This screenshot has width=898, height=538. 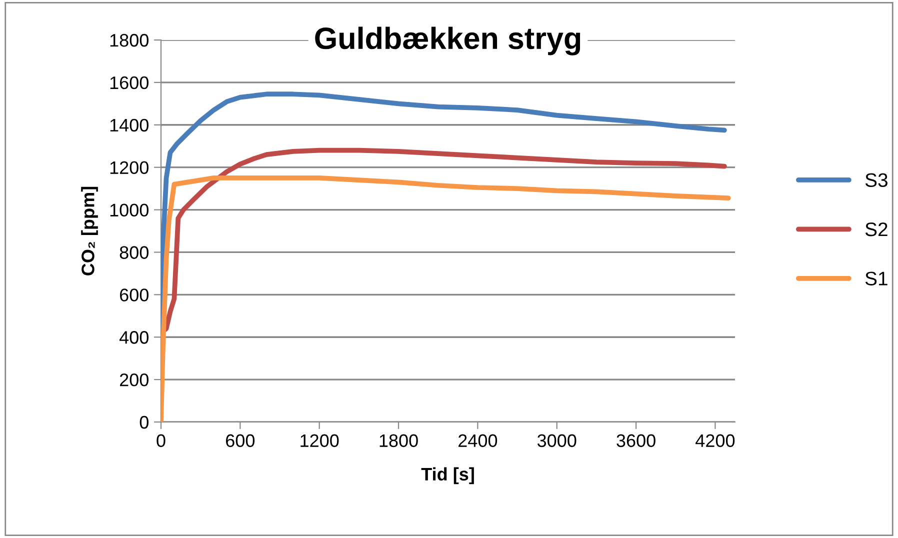 I want to click on chart-title: Guldbækken stryg, so click(x=447, y=41).